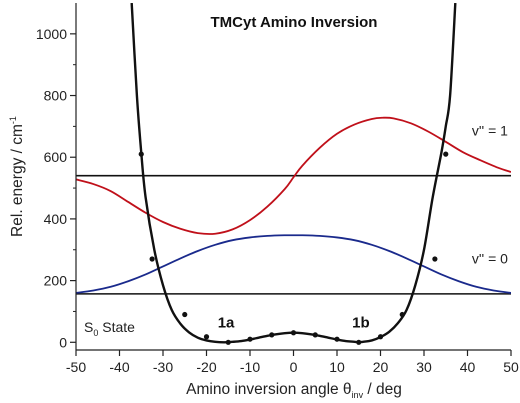 The width and height of the screenshot is (520, 403). Describe the element at coordinates (109, 328) in the screenshot. I see `state-label: S0 State` at that location.